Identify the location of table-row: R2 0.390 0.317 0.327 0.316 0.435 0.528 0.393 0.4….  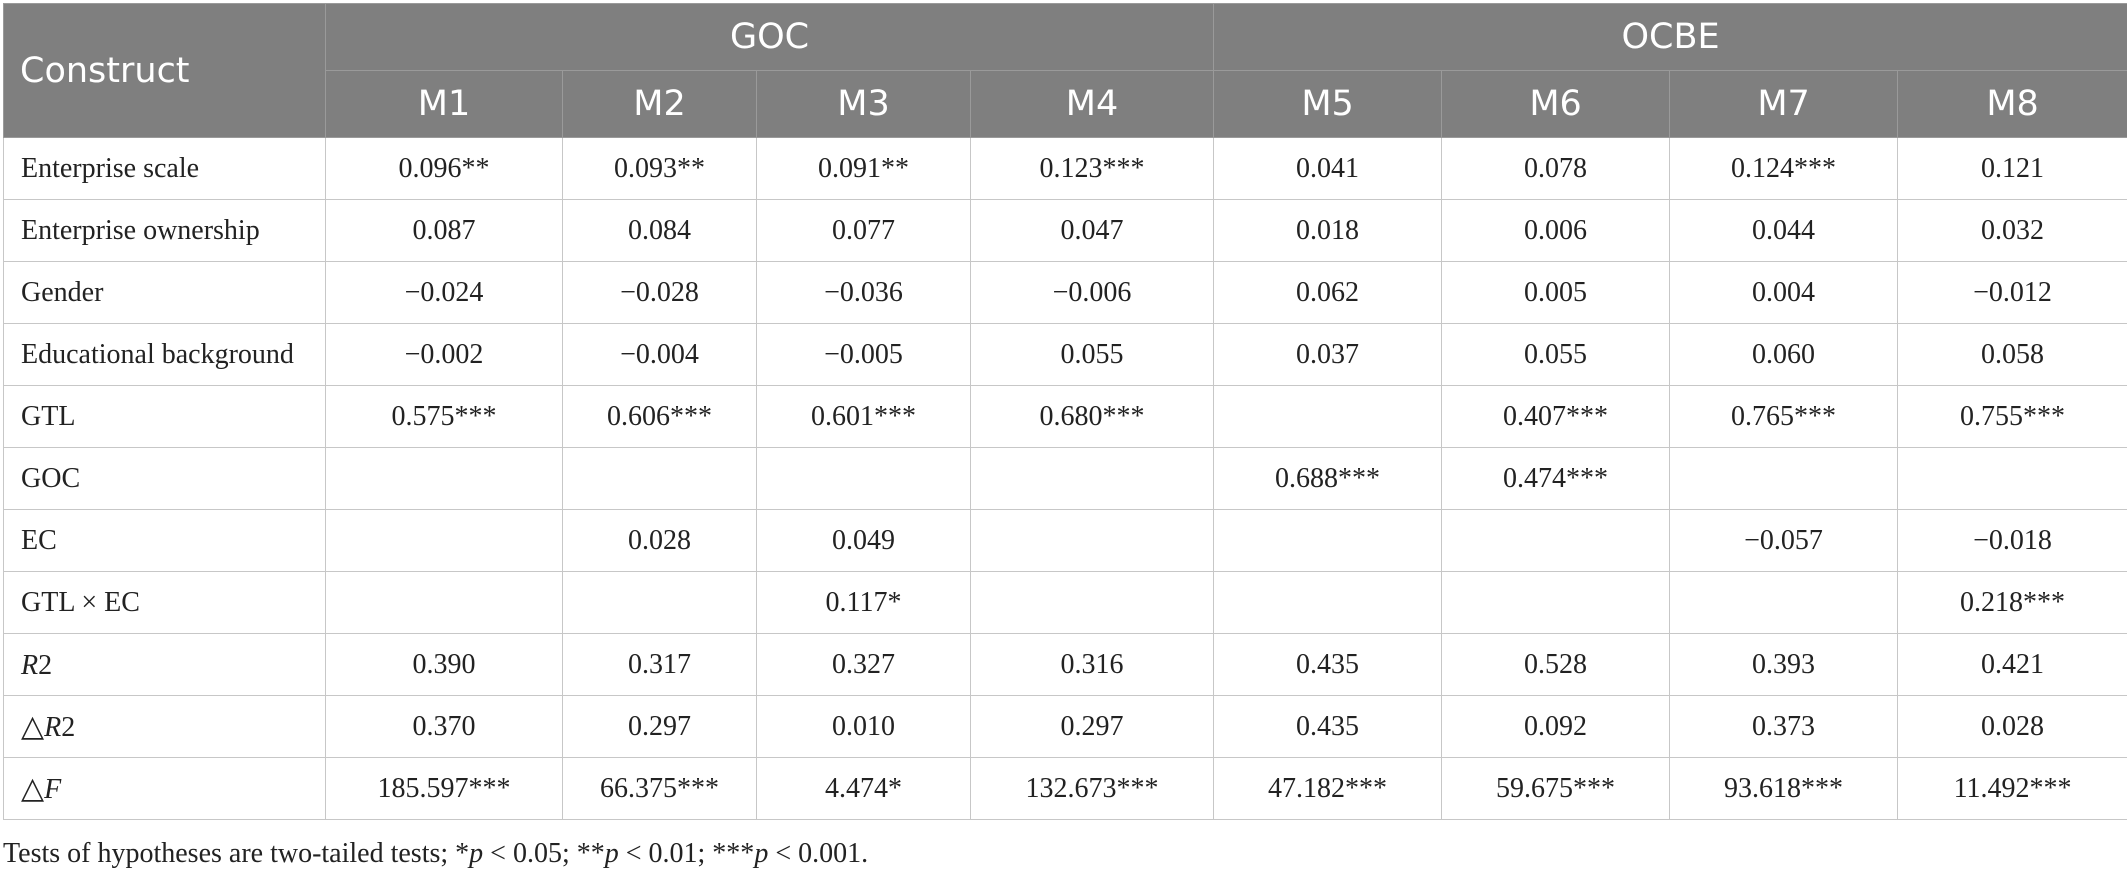
(1065, 664).